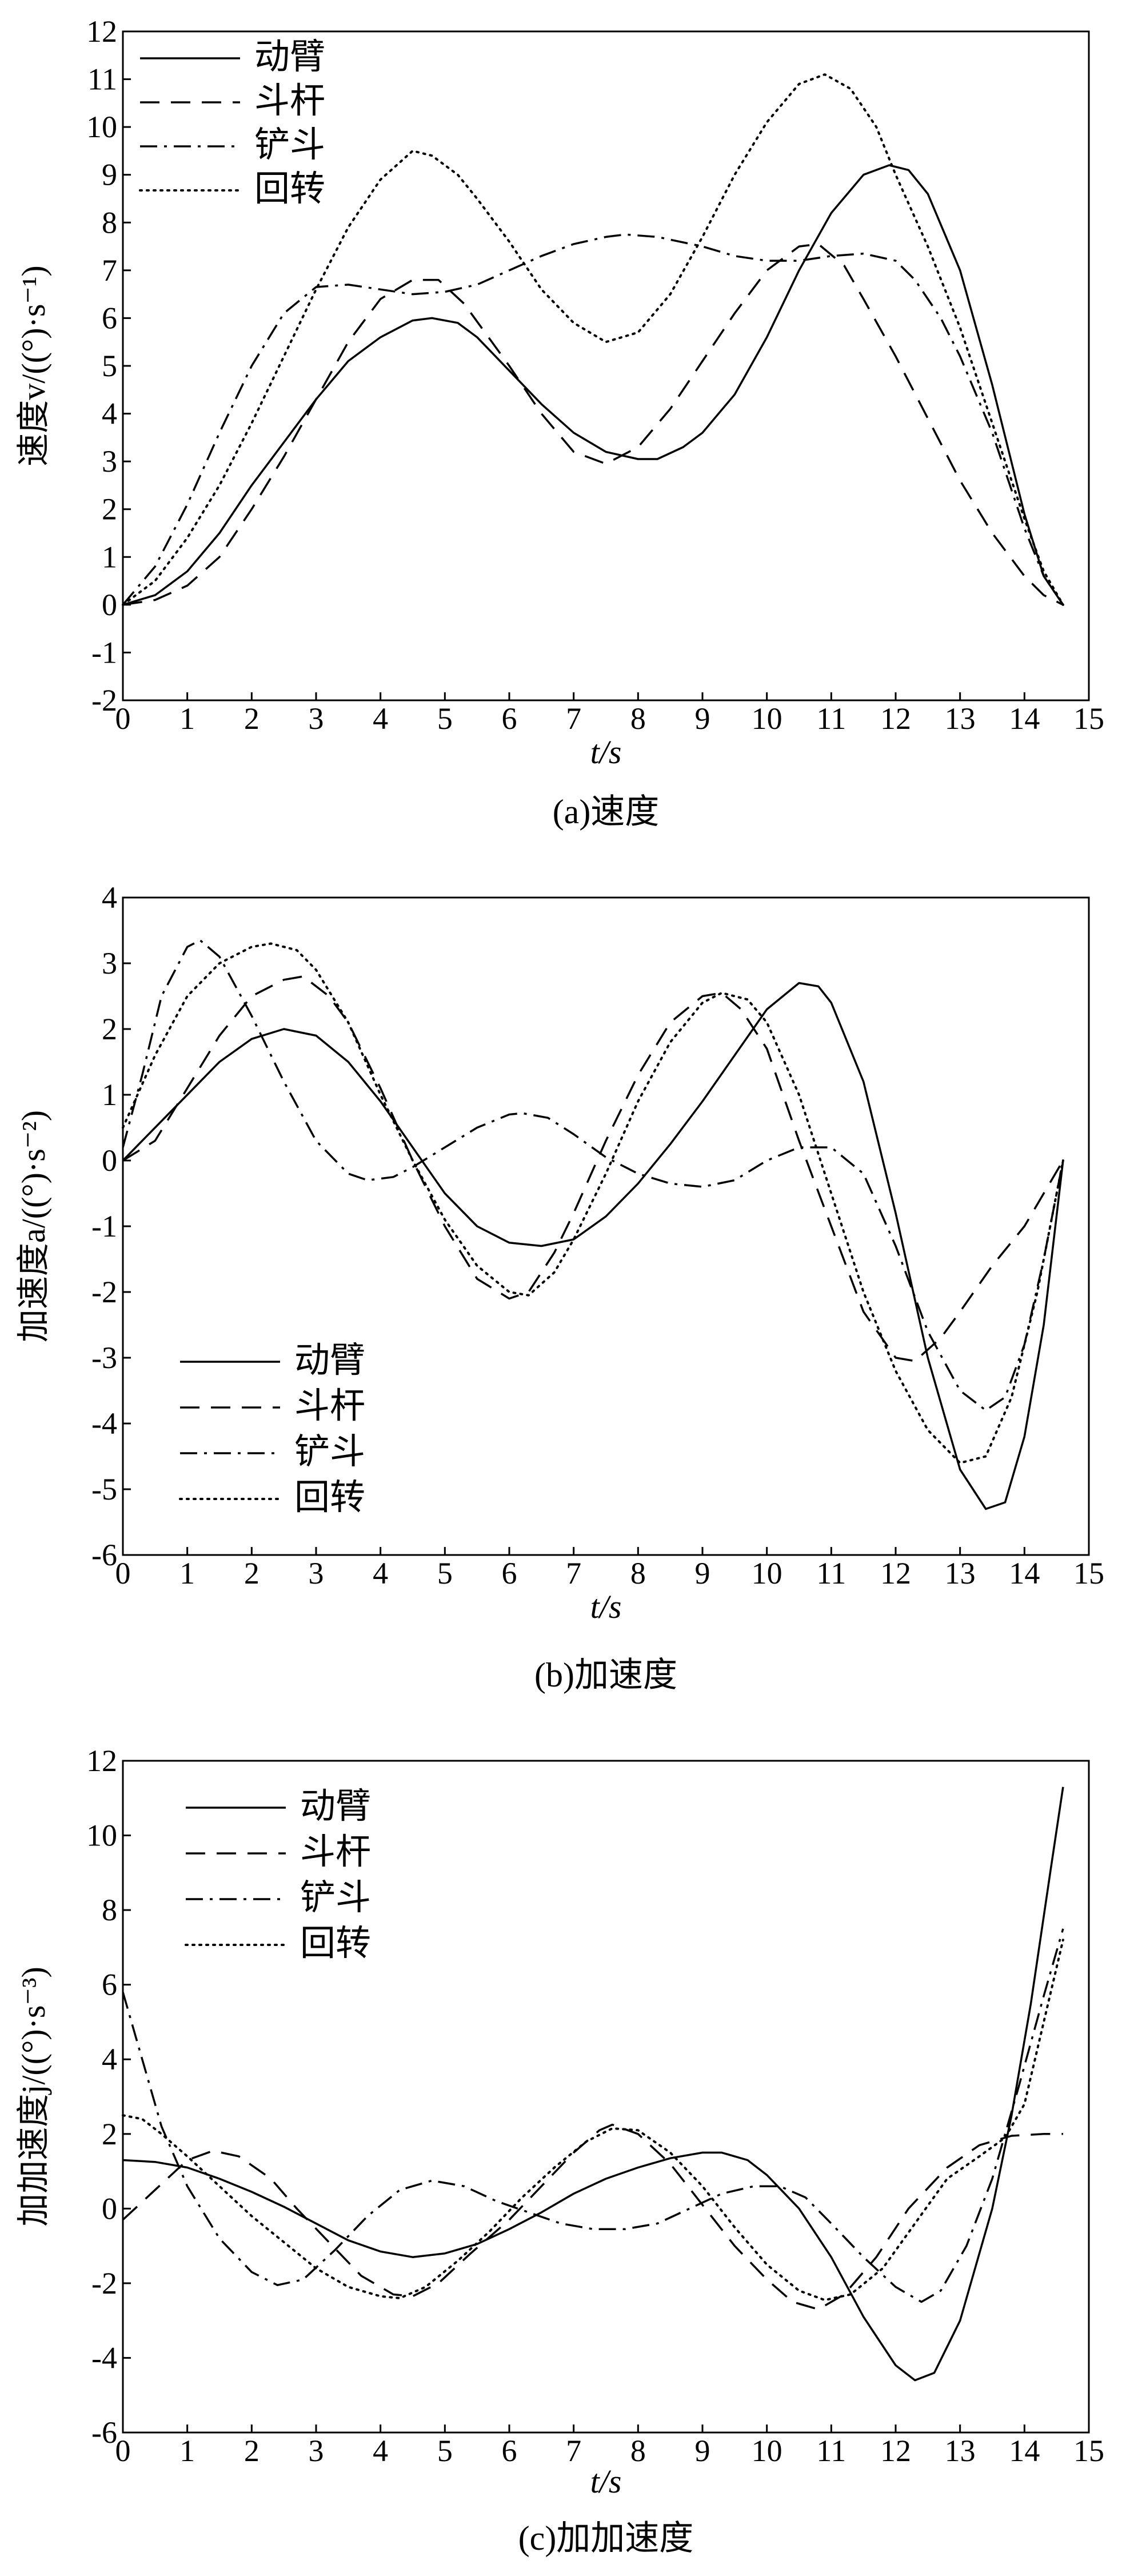  What do you see at coordinates (104, 700) in the screenshot?
I see `y-tick-label: -2` at bounding box center [104, 700].